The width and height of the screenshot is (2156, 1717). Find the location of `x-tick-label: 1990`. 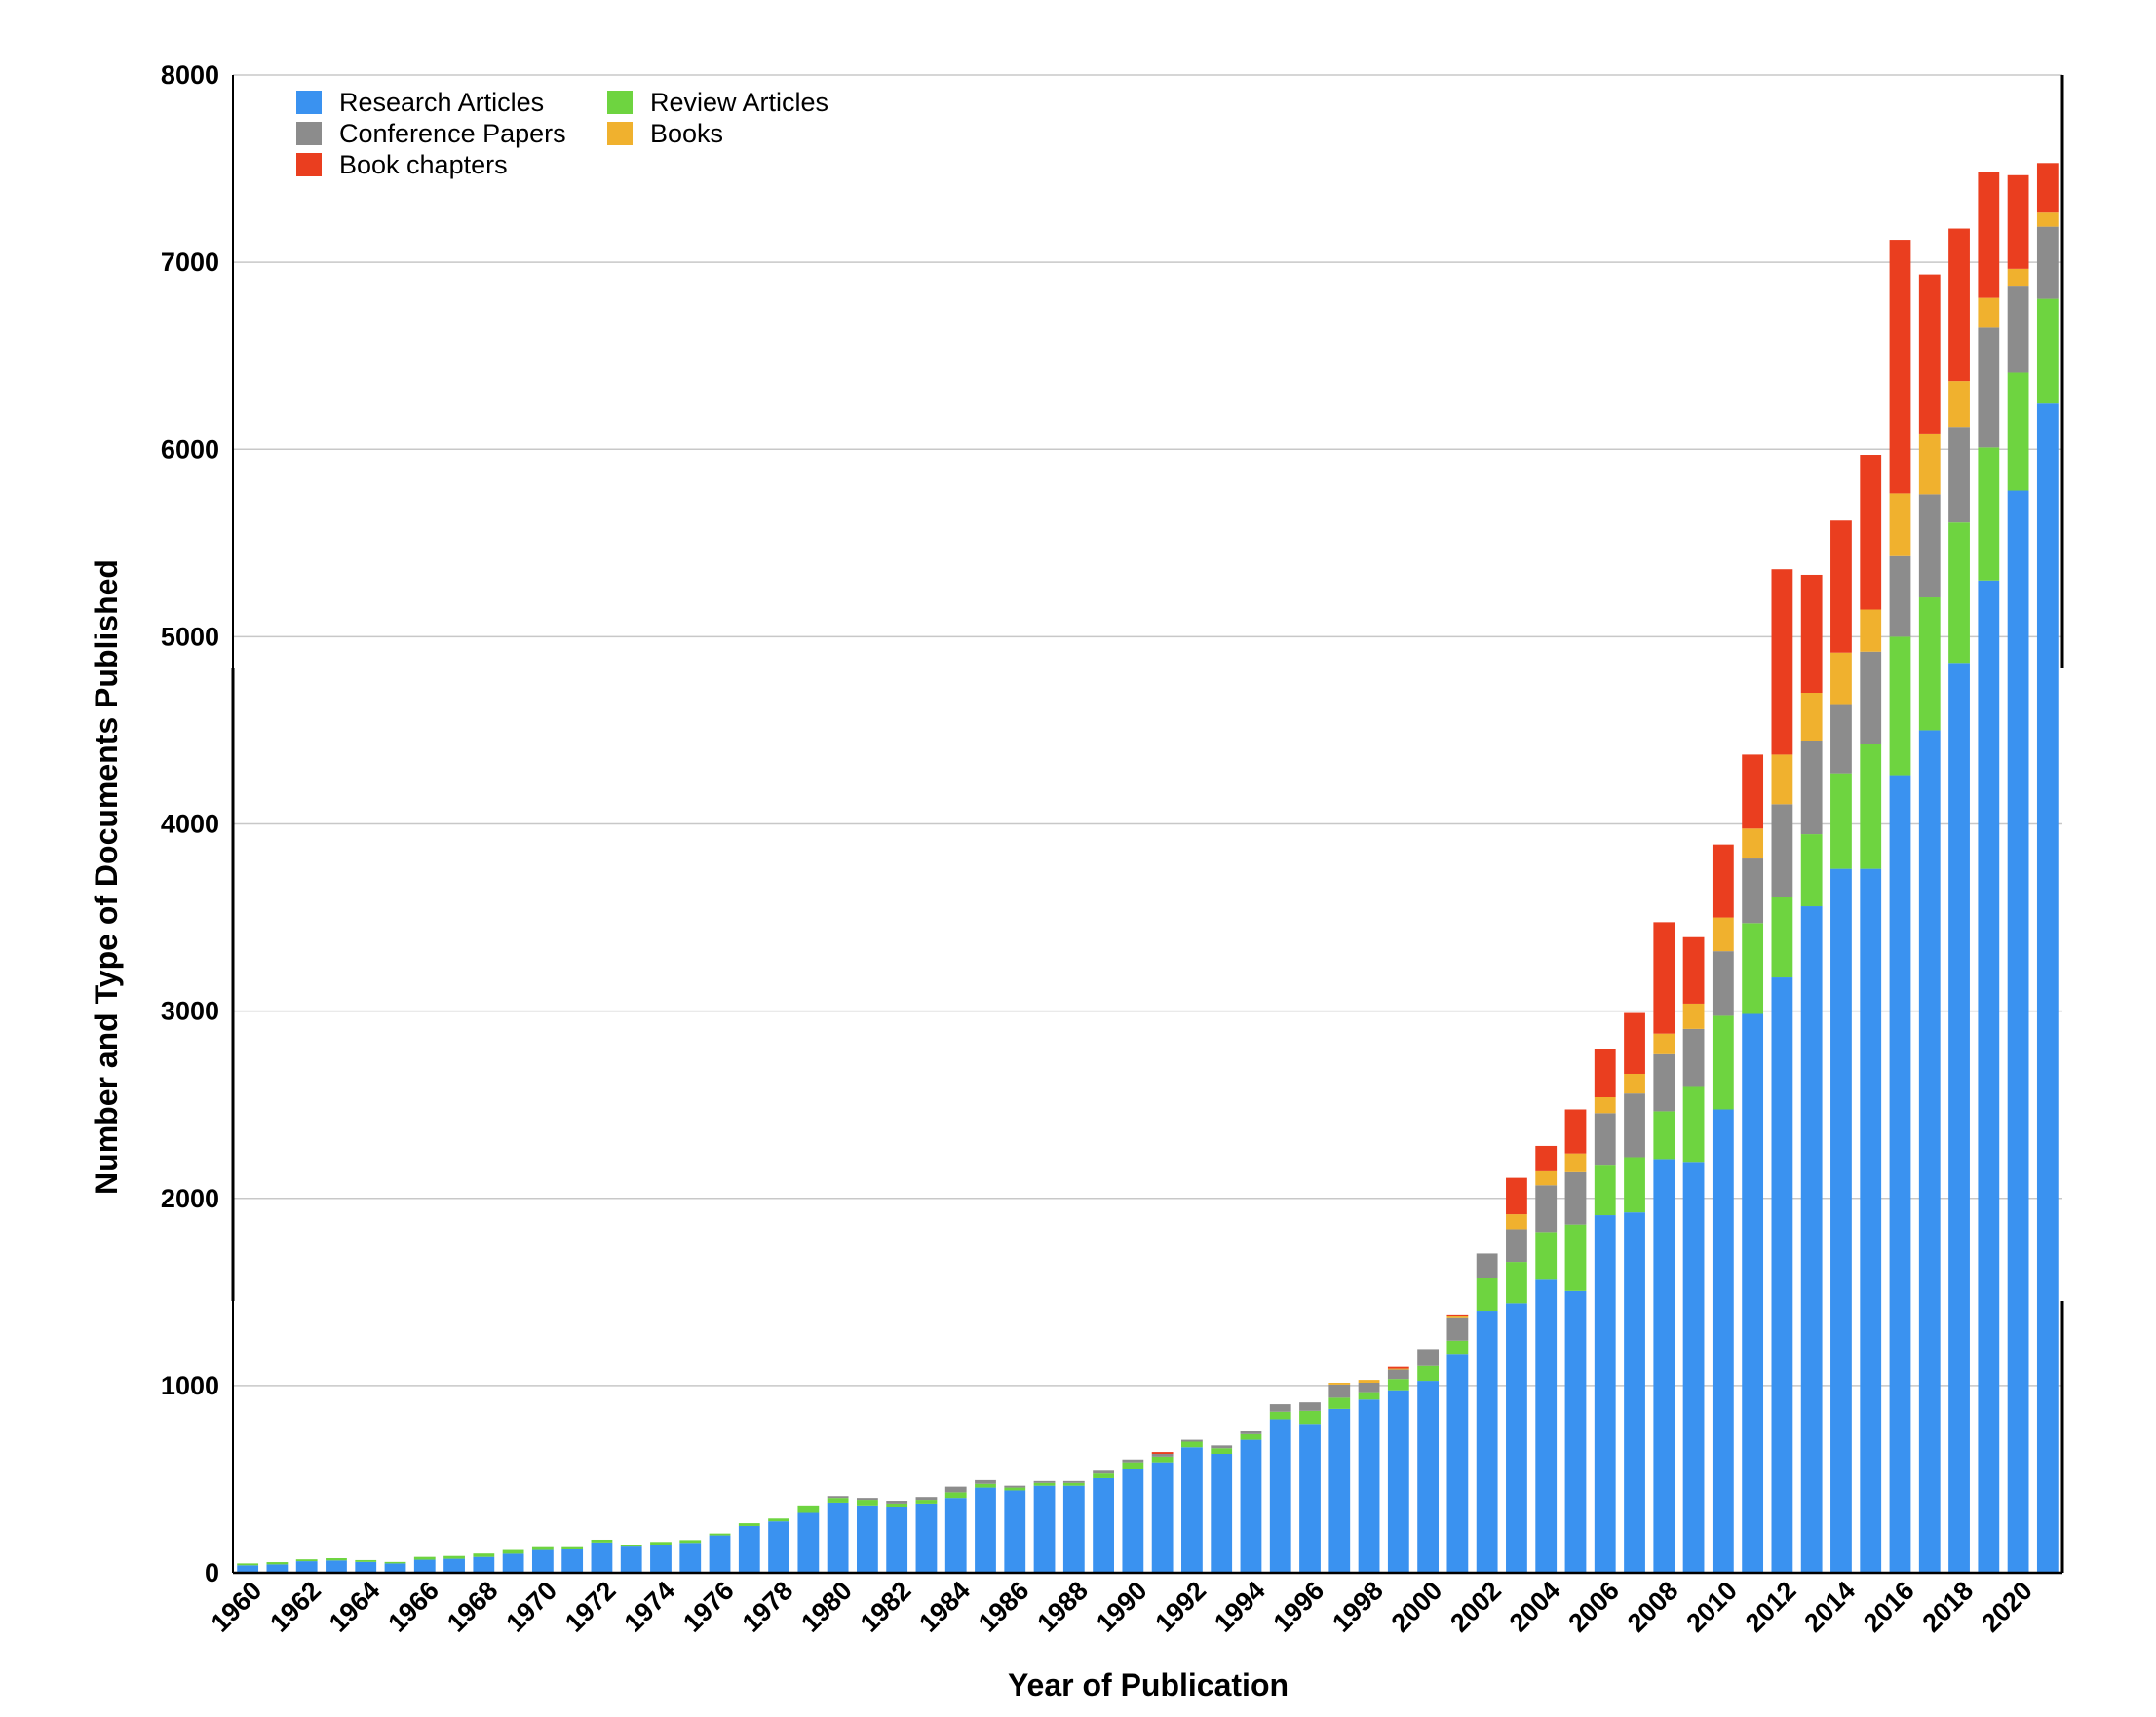

x-tick-label: 1990 is located at coordinates (1122, 1607).